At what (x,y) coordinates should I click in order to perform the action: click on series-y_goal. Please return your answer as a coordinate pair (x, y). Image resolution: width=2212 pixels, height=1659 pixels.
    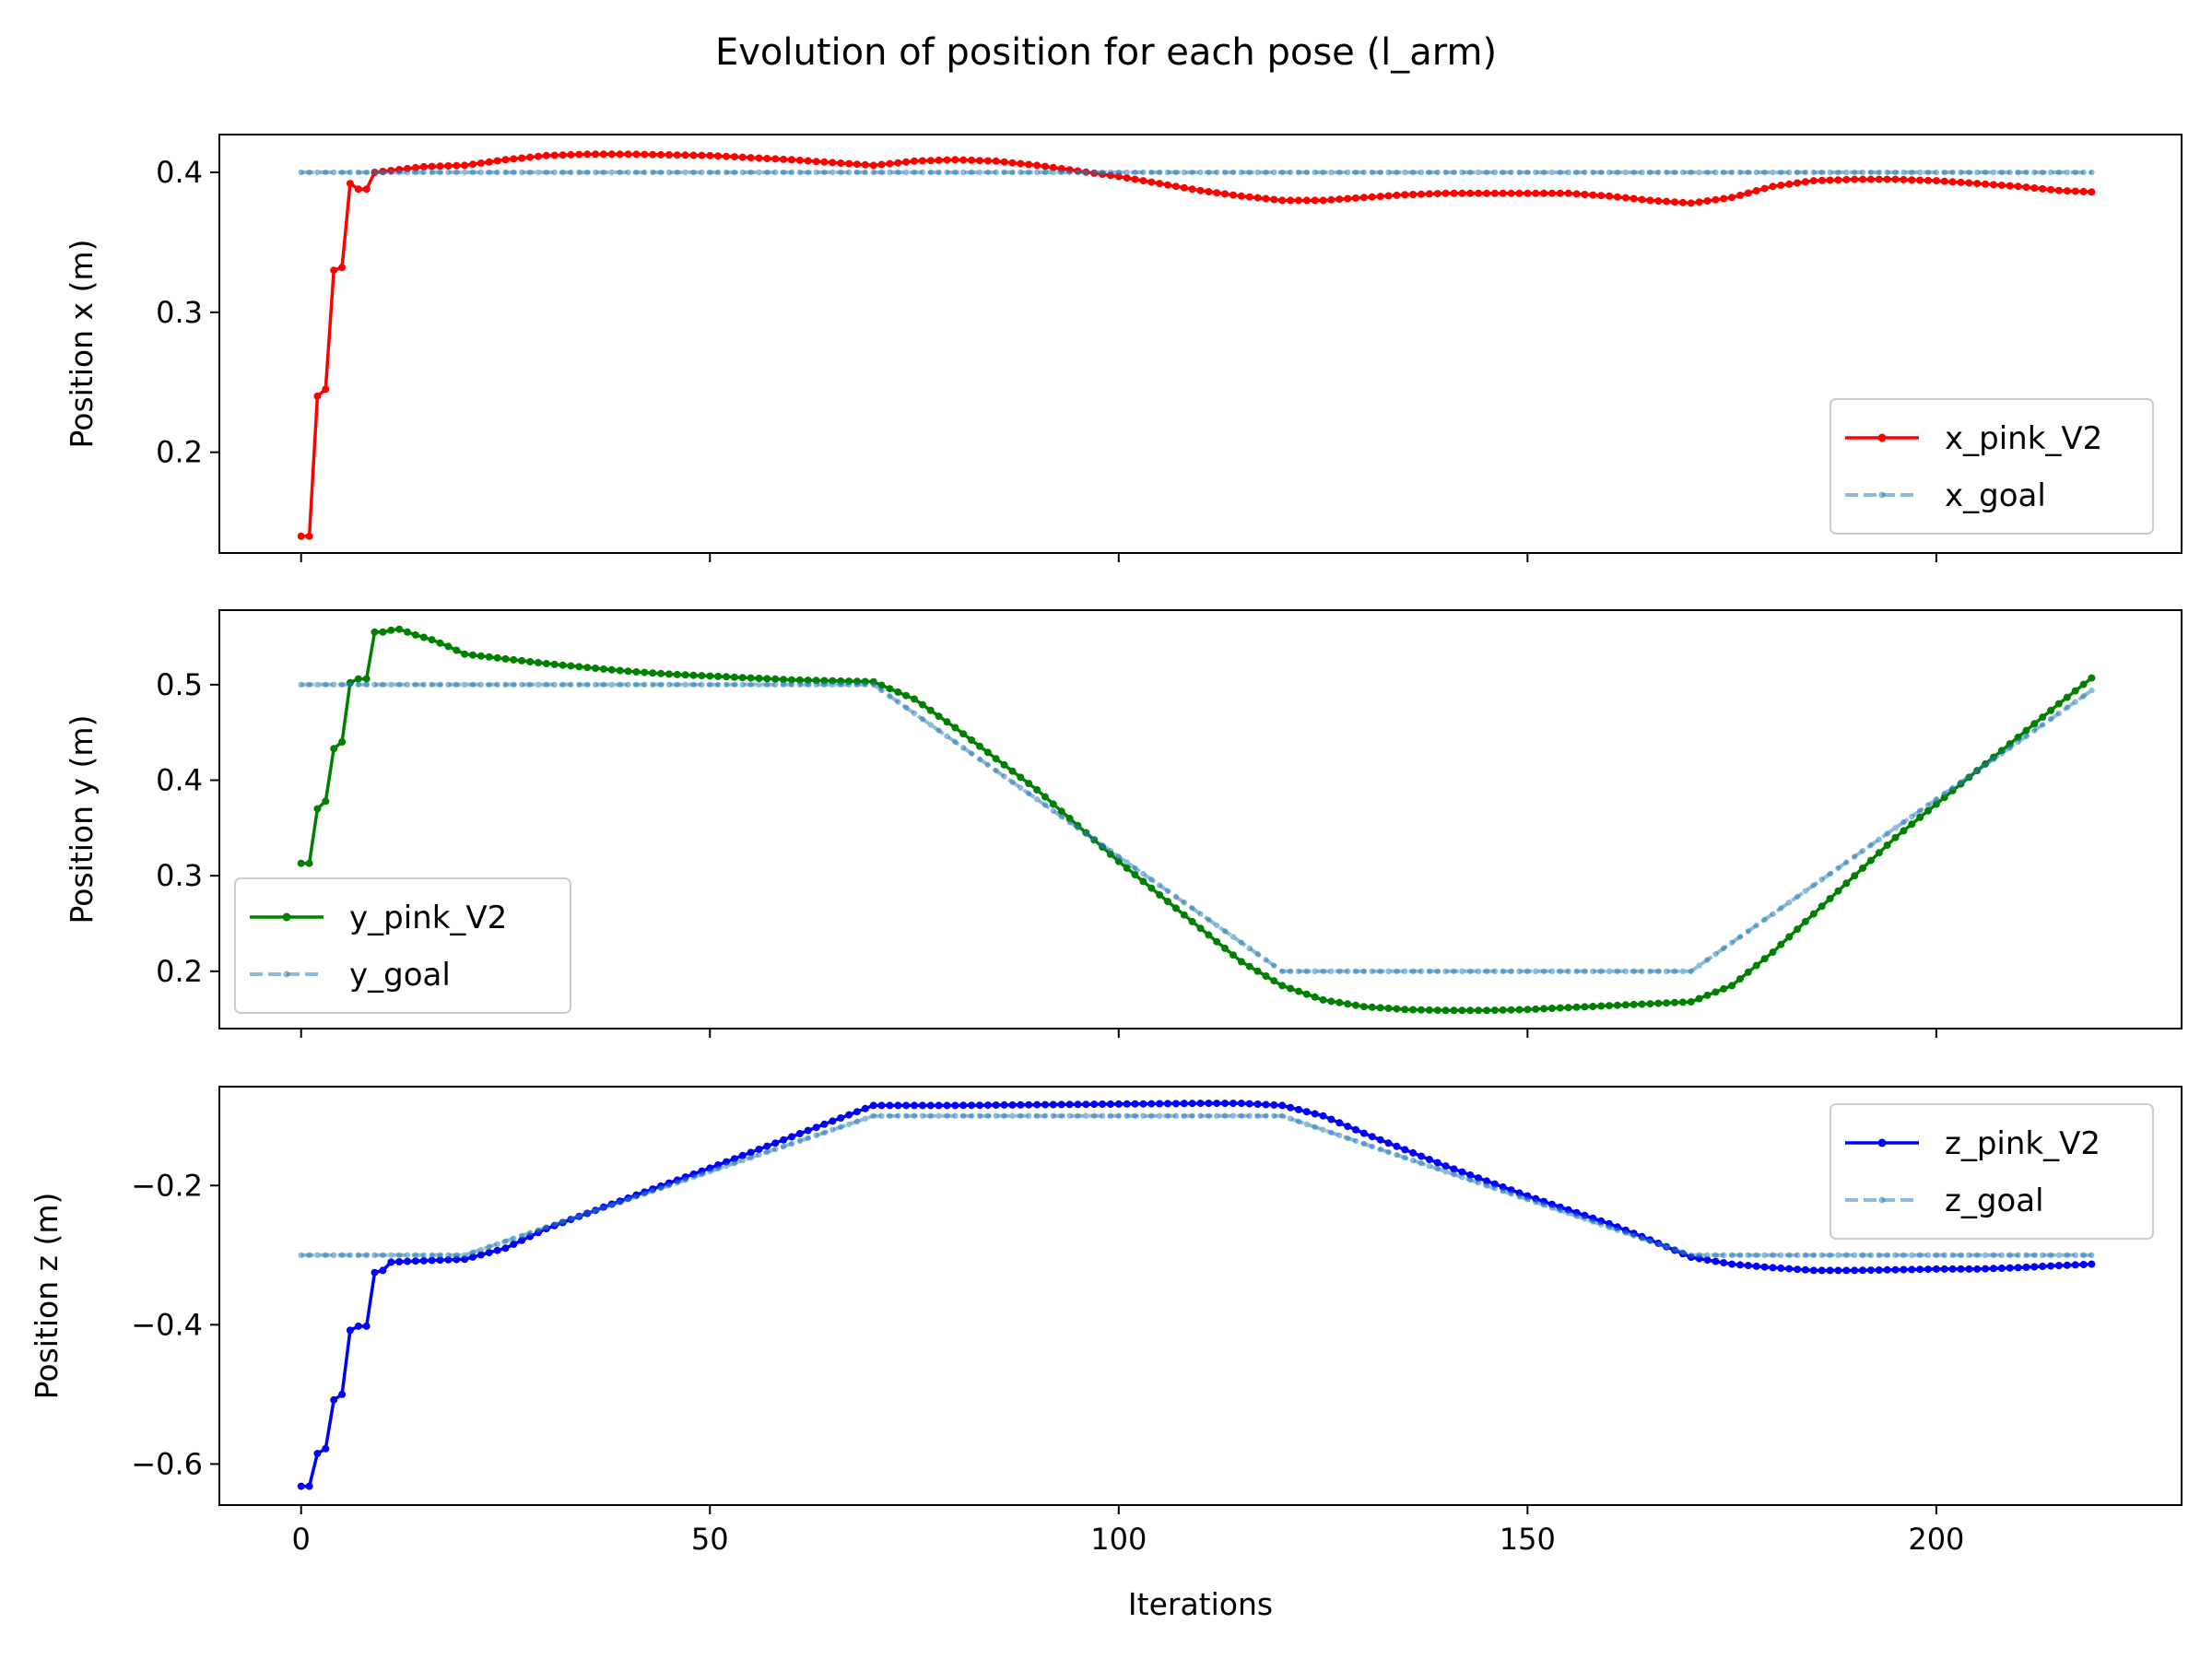
    Looking at the image, I should click on (1196, 828).